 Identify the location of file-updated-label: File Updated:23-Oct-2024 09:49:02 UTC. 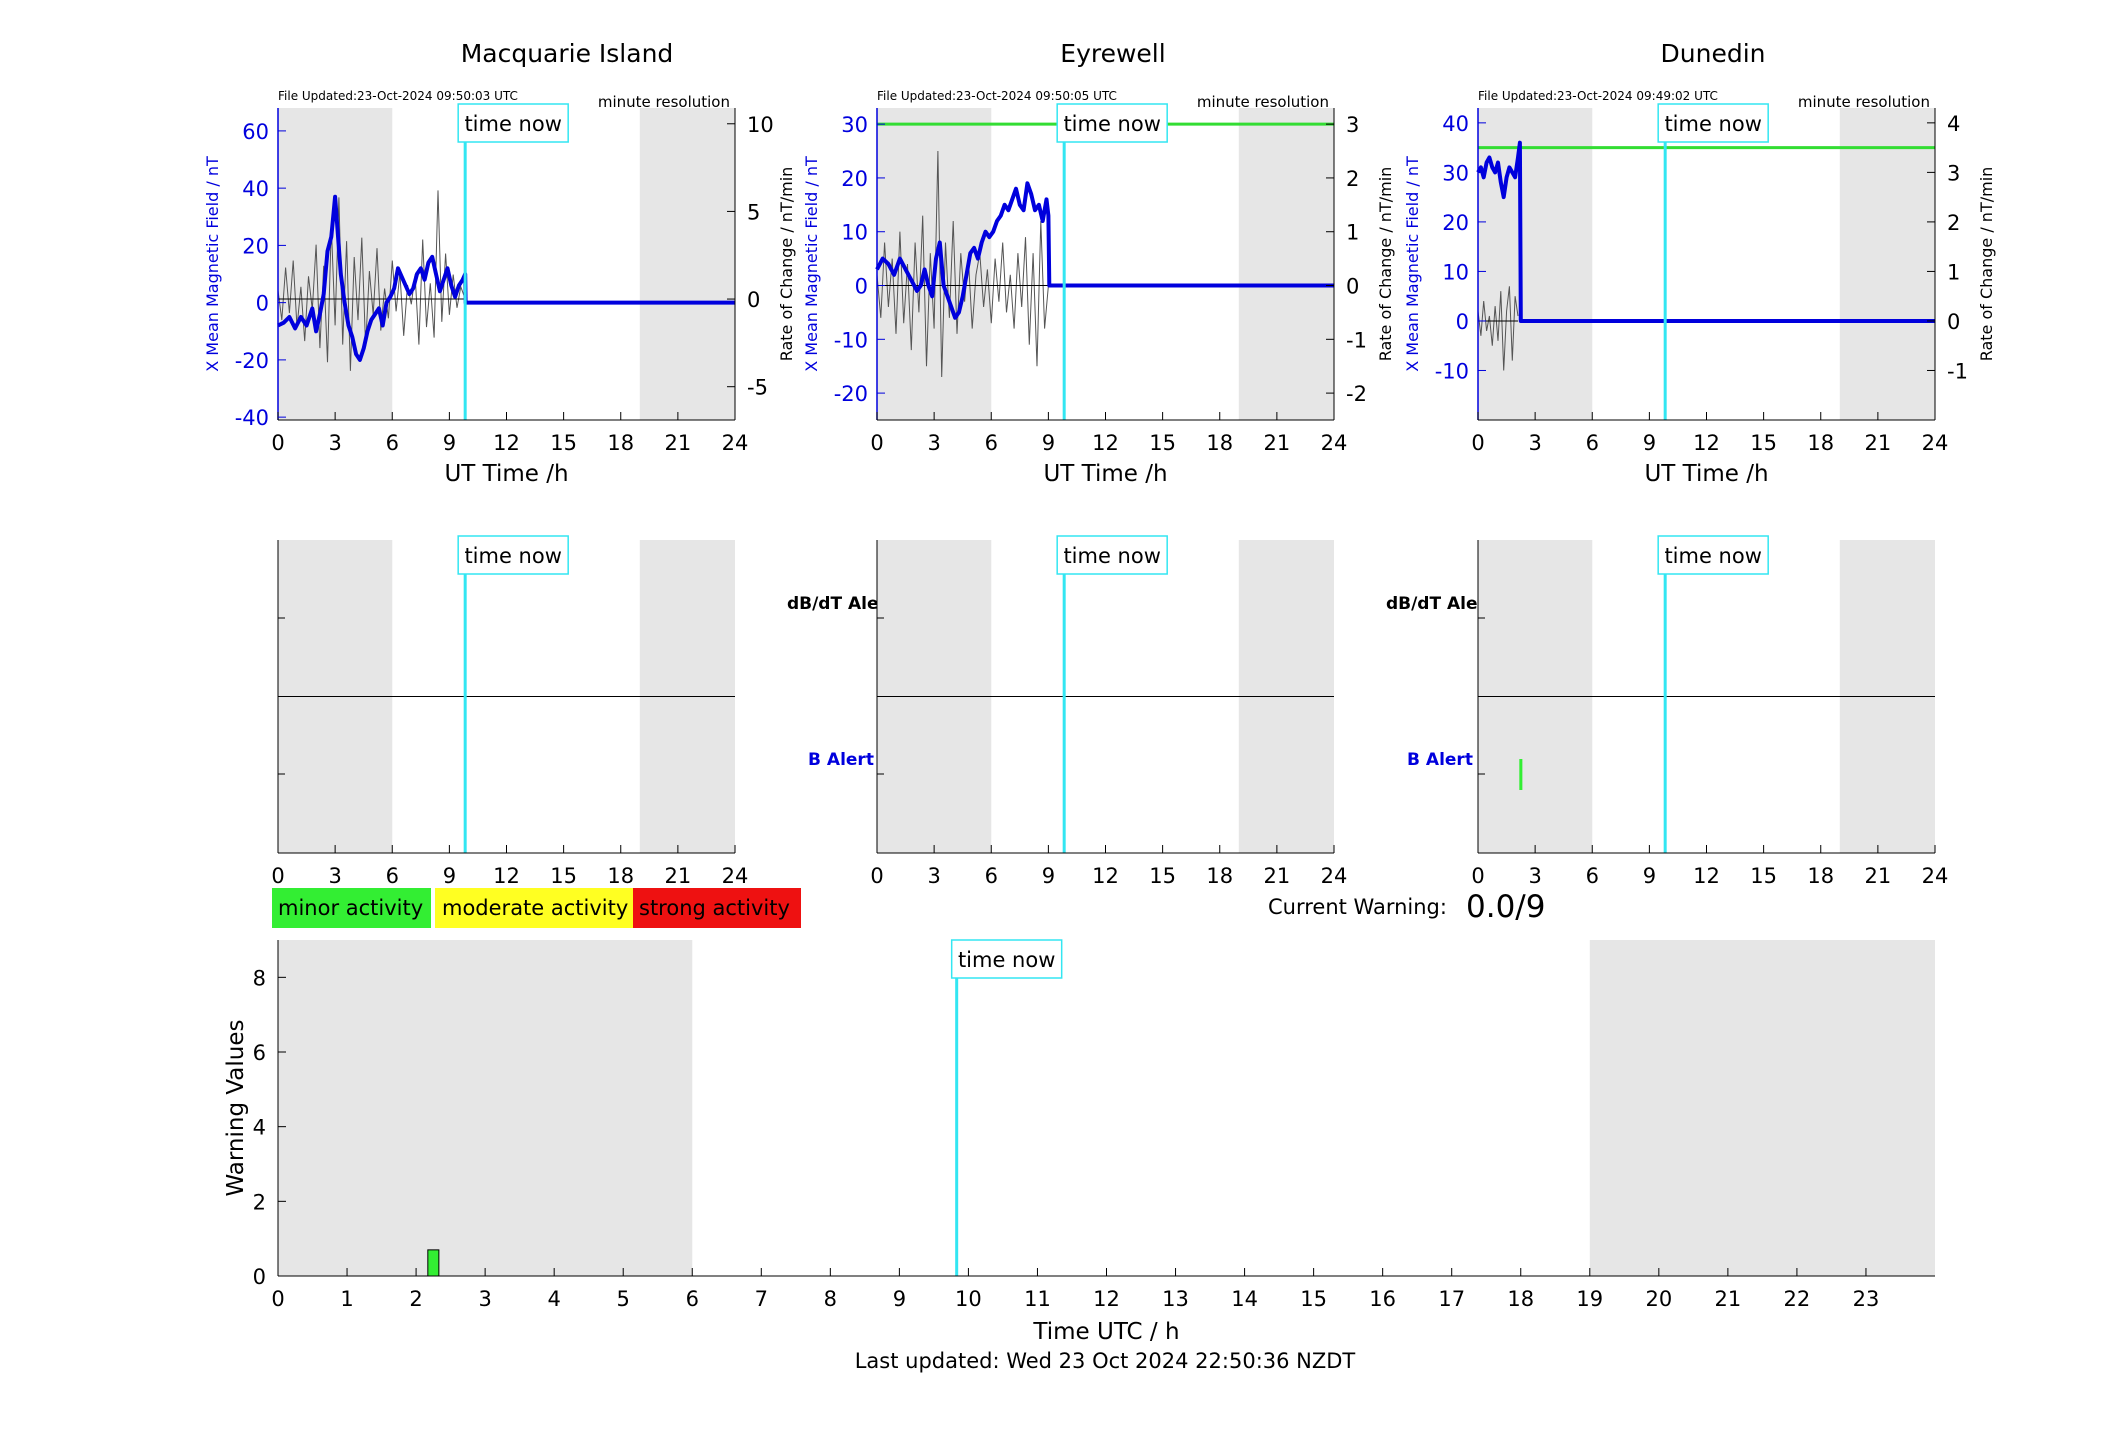
(1598, 96).